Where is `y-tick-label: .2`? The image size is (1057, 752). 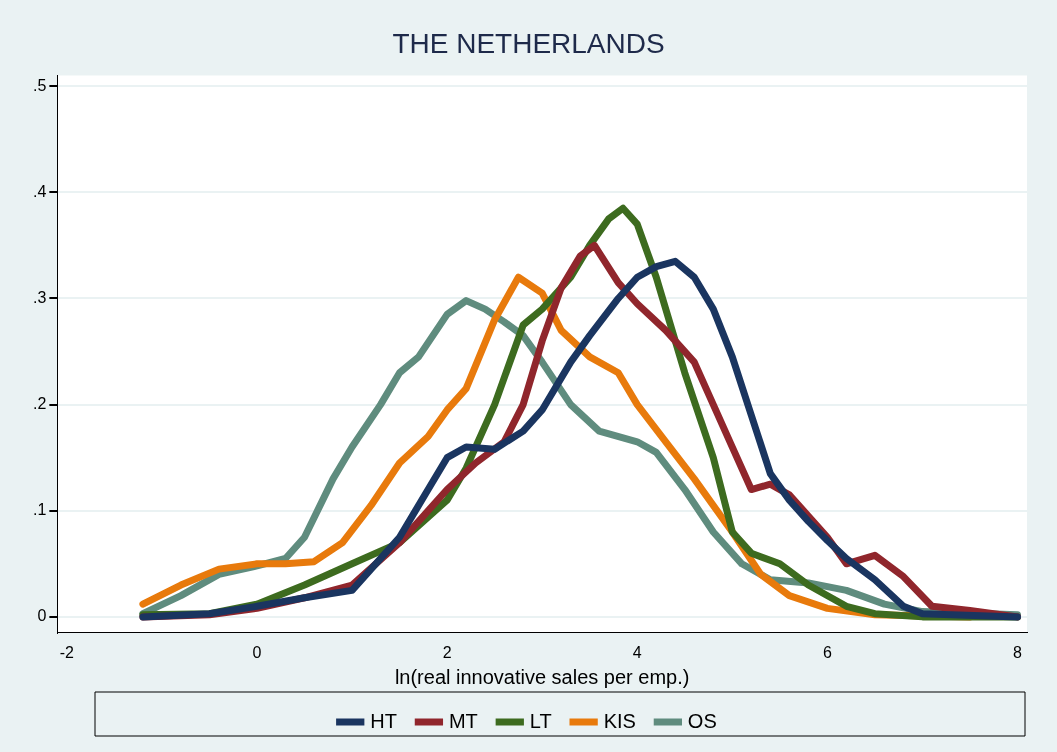 y-tick-label: .2 is located at coordinates (40, 404).